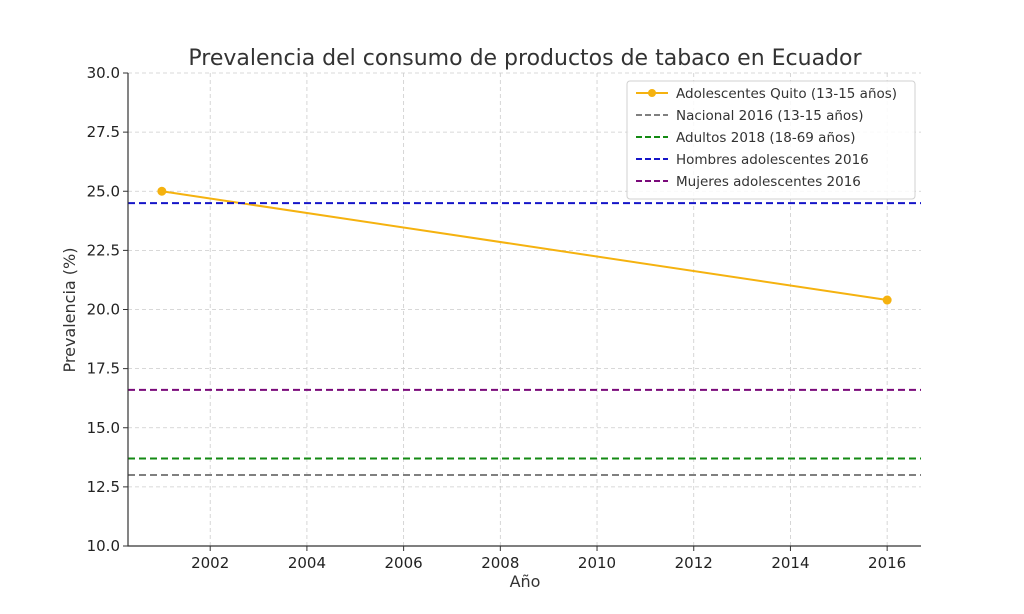 This screenshot has width=1024, height=614. I want to click on y-axis-label: Prevalencia (%), so click(69, 310).